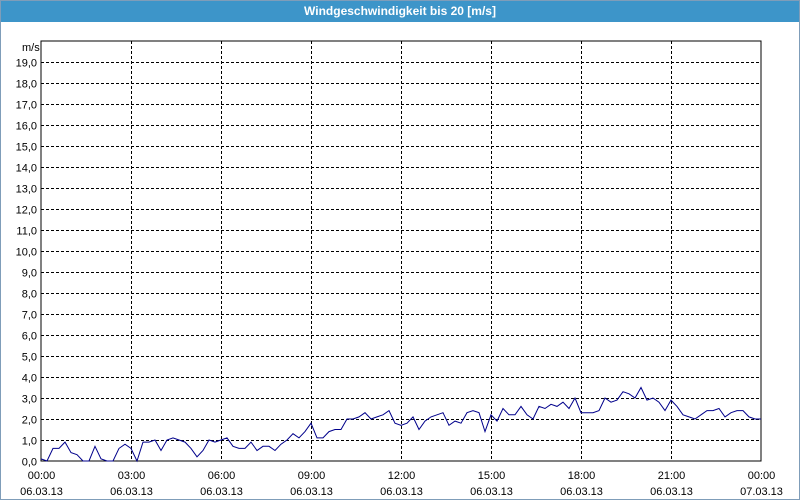 The height and width of the screenshot is (500, 800). What do you see at coordinates (29, 379) in the screenshot?
I see `y-tick-label: 4,0` at bounding box center [29, 379].